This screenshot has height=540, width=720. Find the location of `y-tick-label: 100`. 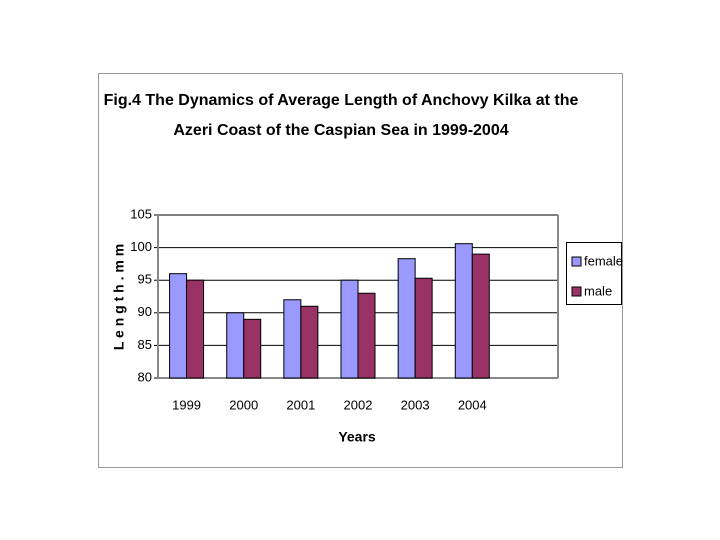

y-tick-label: 100 is located at coordinates (141, 246).